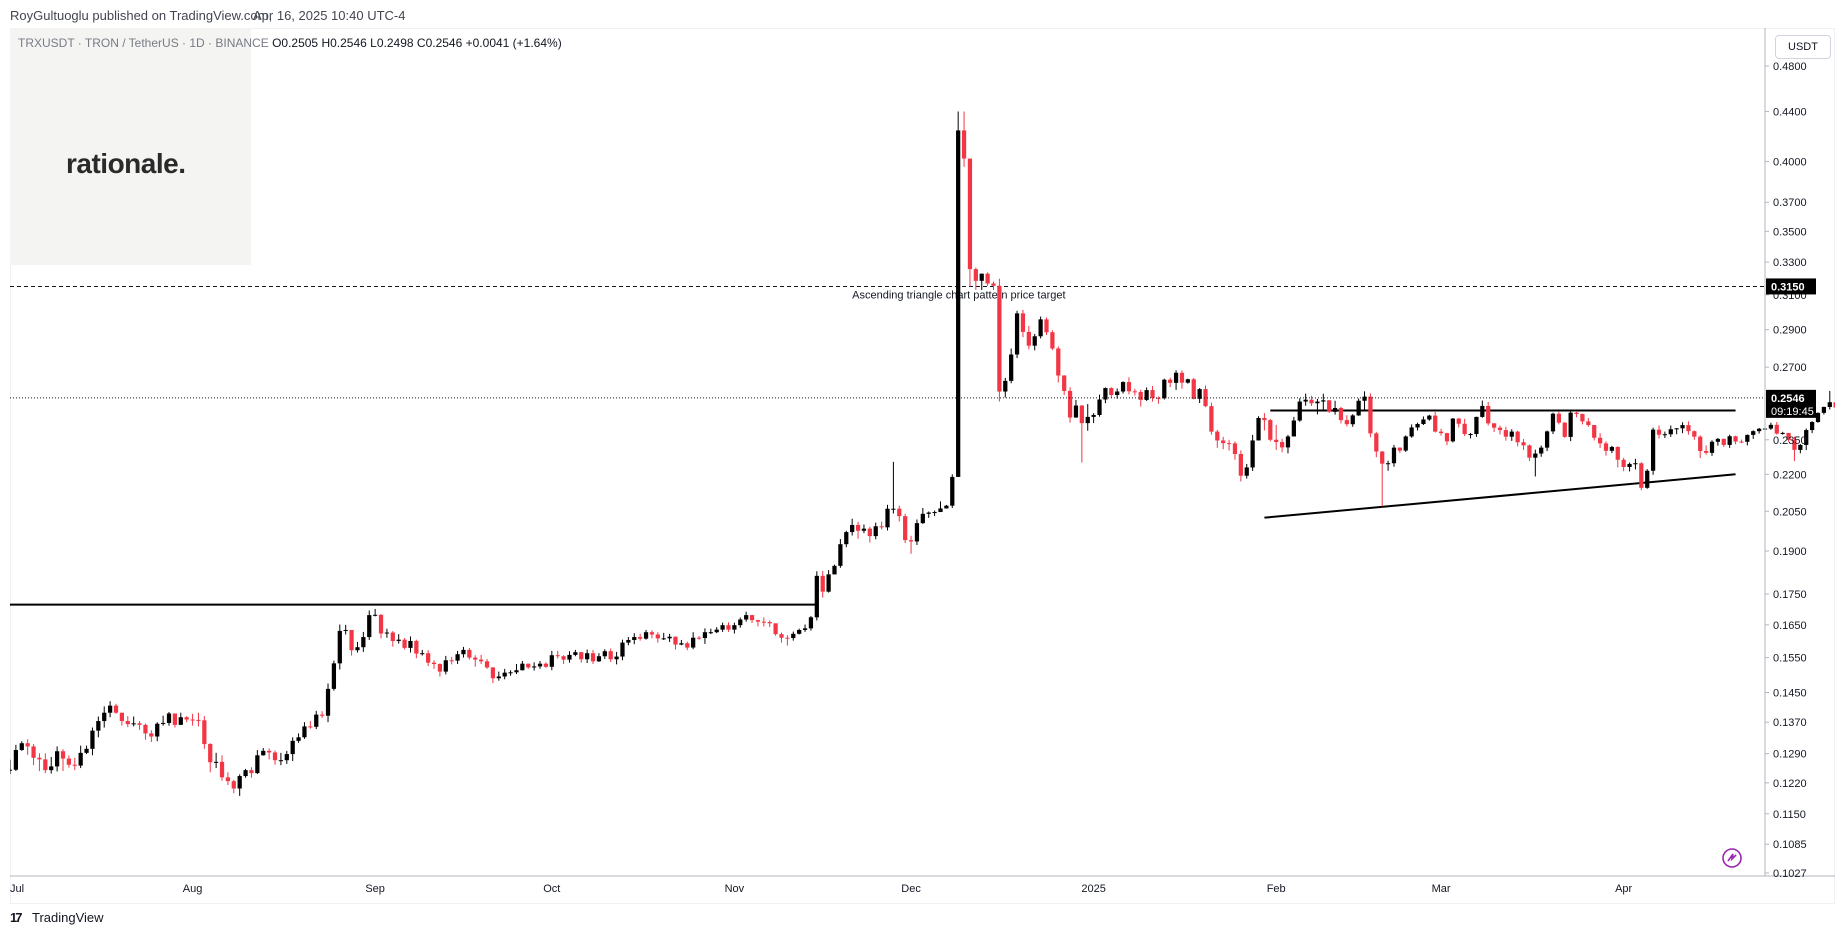 The image size is (1835, 931). I want to click on price-tick-label: 0.1370, so click(1790, 723).